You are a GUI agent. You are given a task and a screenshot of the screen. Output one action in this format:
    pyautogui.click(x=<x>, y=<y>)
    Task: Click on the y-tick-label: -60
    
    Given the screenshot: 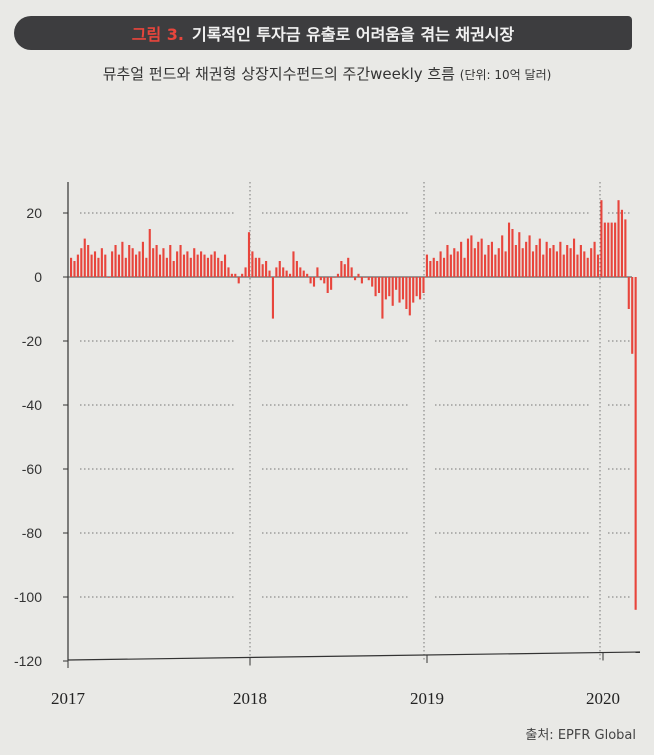 What is the action you would take?
    pyautogui.click(x=32, y=469)
    